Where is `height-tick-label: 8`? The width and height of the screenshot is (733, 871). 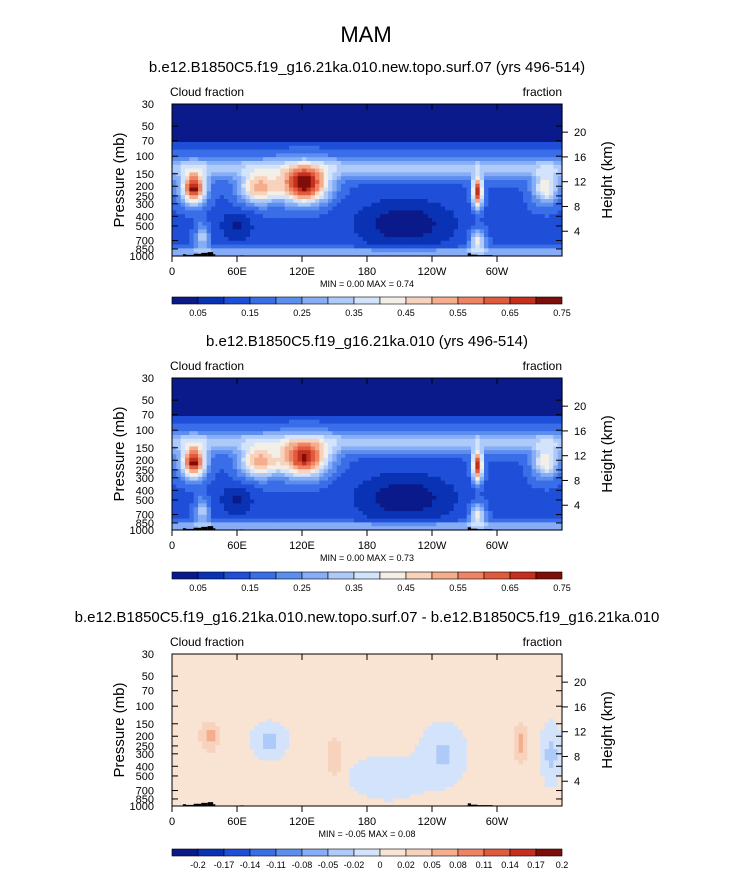
height-tick-label: 8 is located at coordinates (577, 207).